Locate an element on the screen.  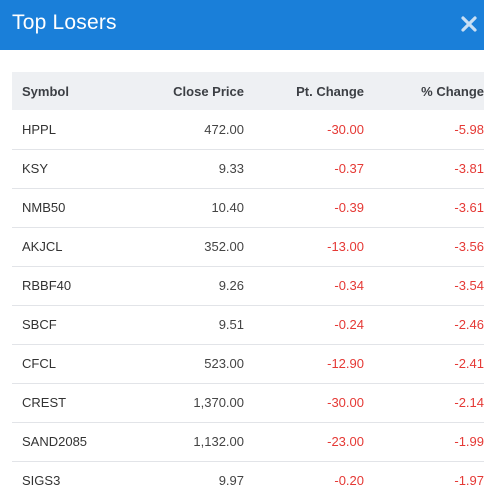
pct-change-cell: -2.14 is located at coordinates (469, 402).